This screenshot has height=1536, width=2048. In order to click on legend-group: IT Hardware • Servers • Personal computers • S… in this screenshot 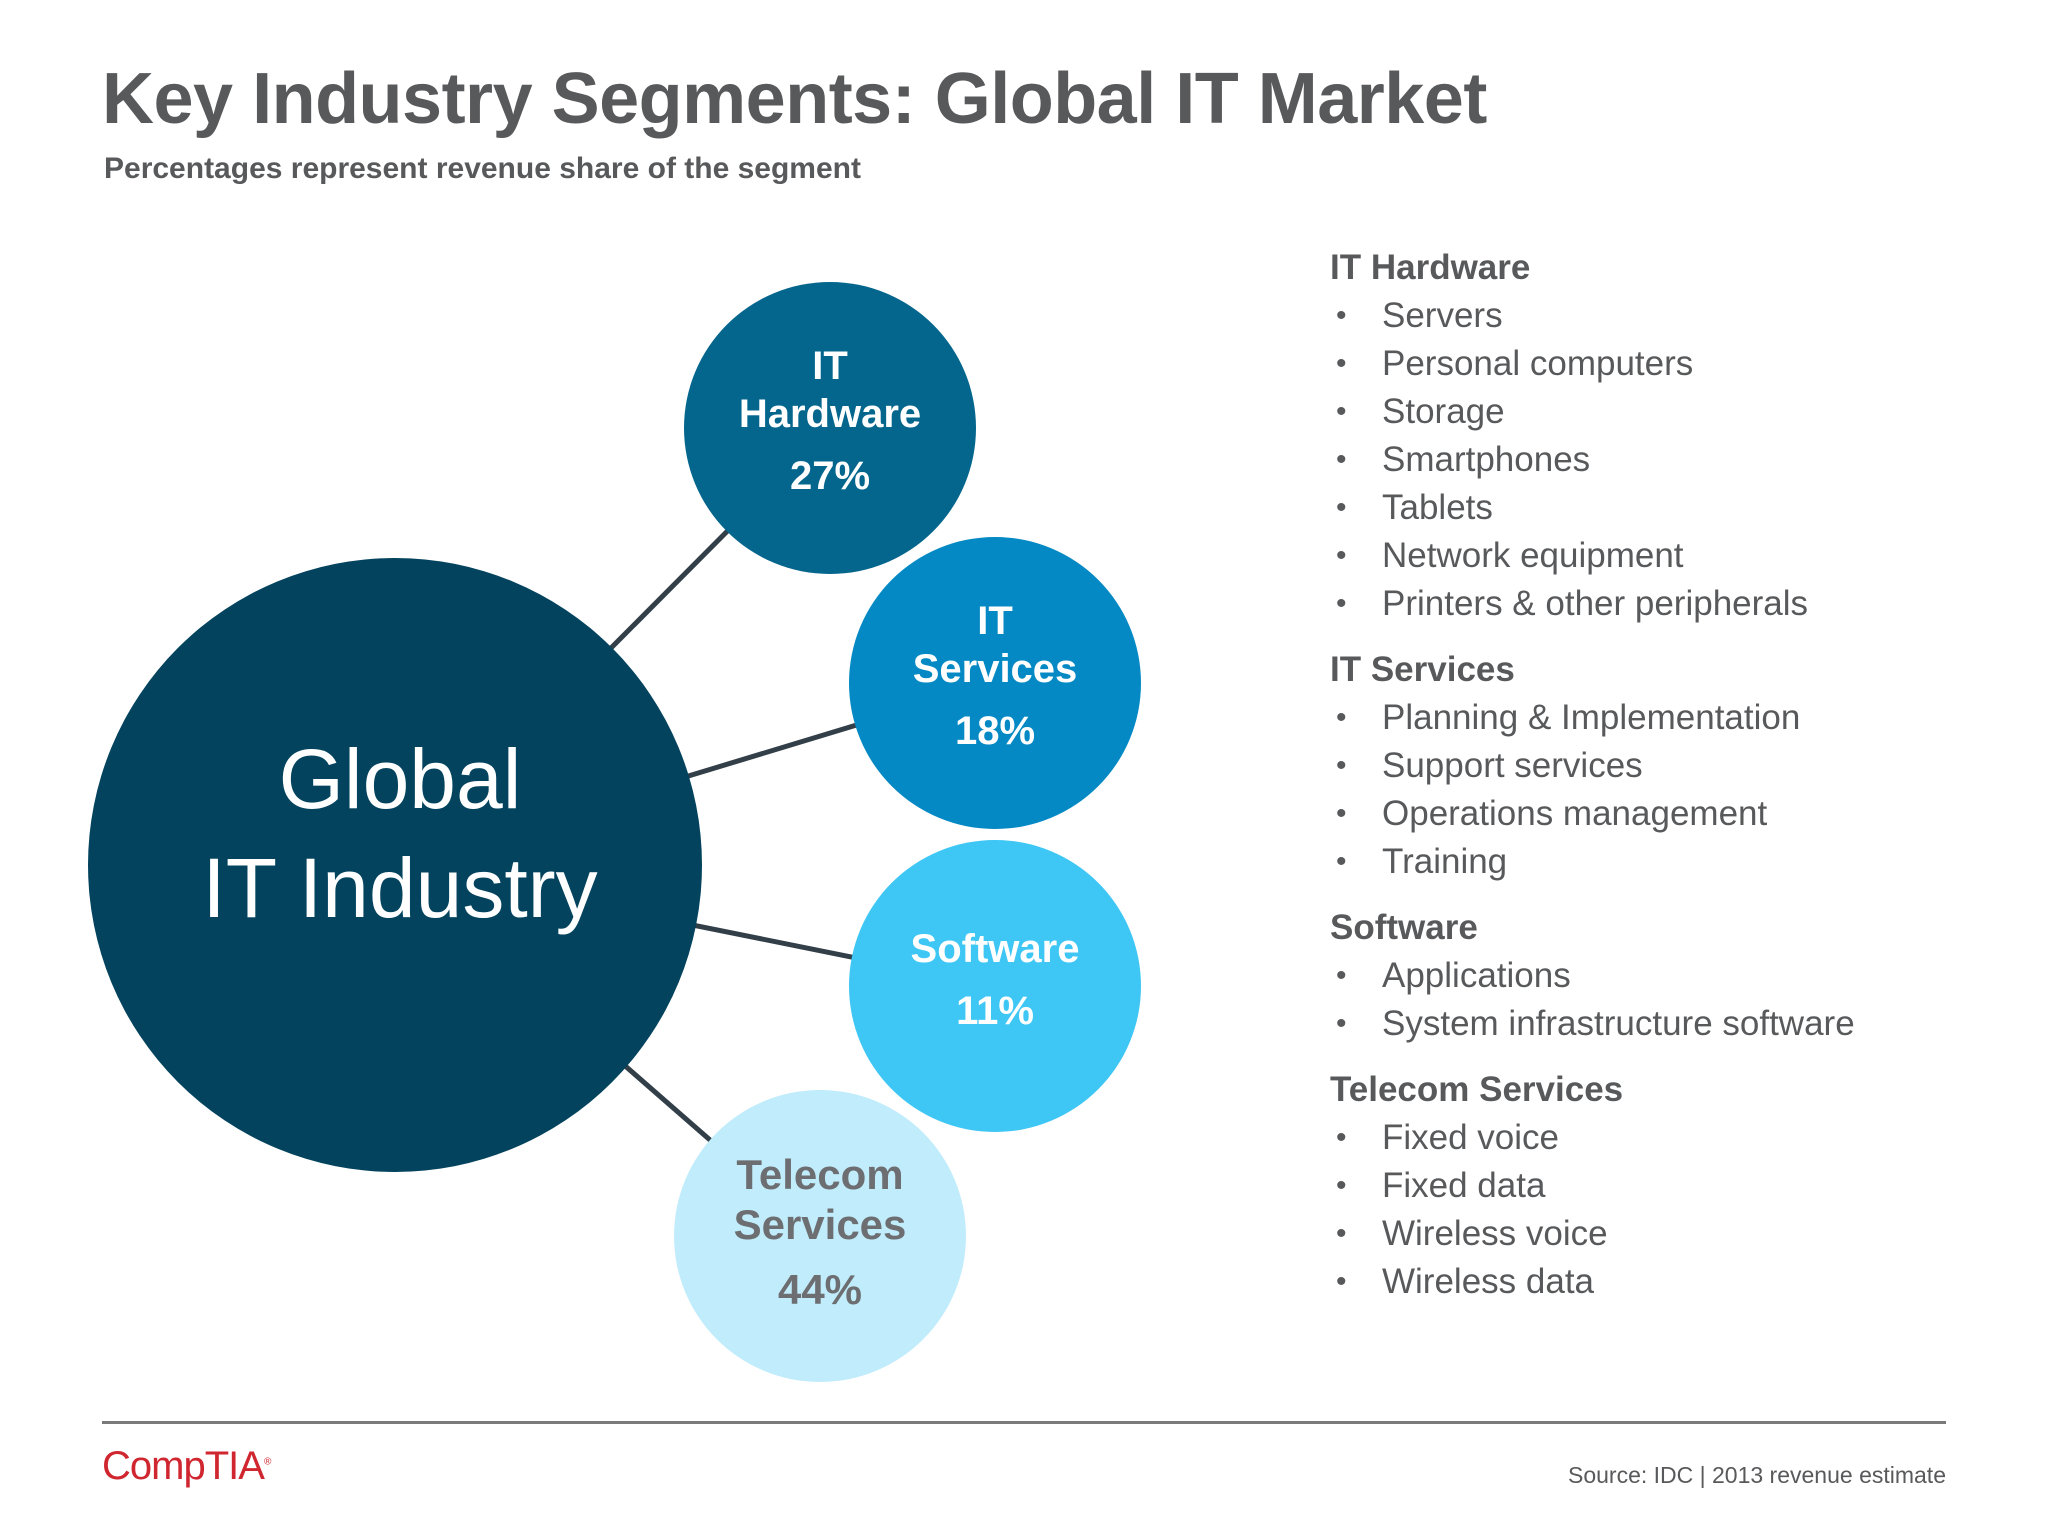, I will do `click(1670, 438)`.